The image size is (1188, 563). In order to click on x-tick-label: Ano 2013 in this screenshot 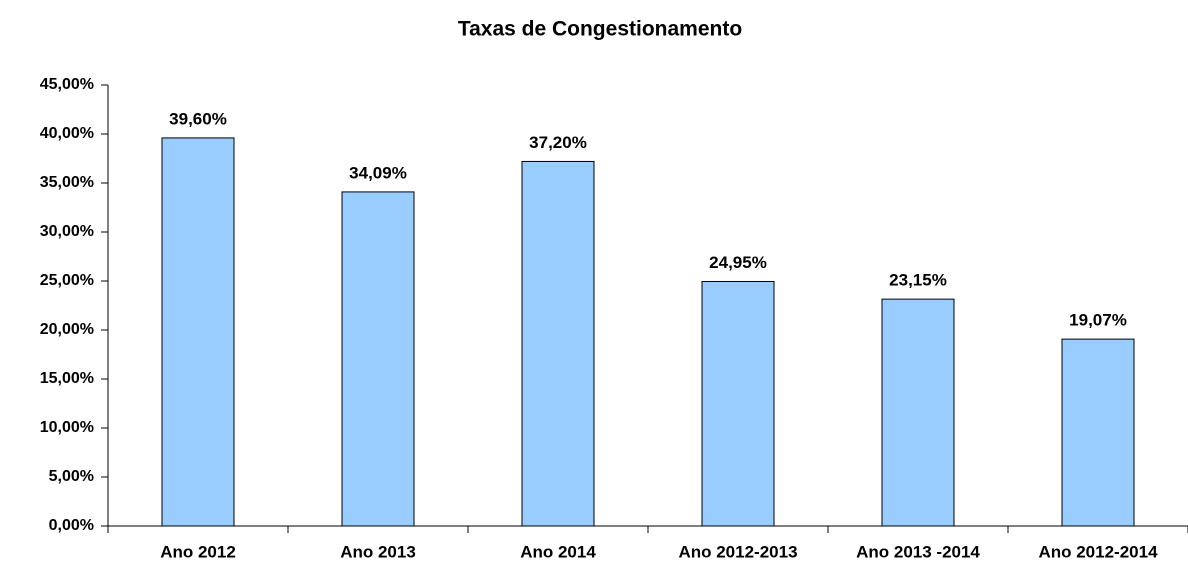, I will do `click(378, 551)`.